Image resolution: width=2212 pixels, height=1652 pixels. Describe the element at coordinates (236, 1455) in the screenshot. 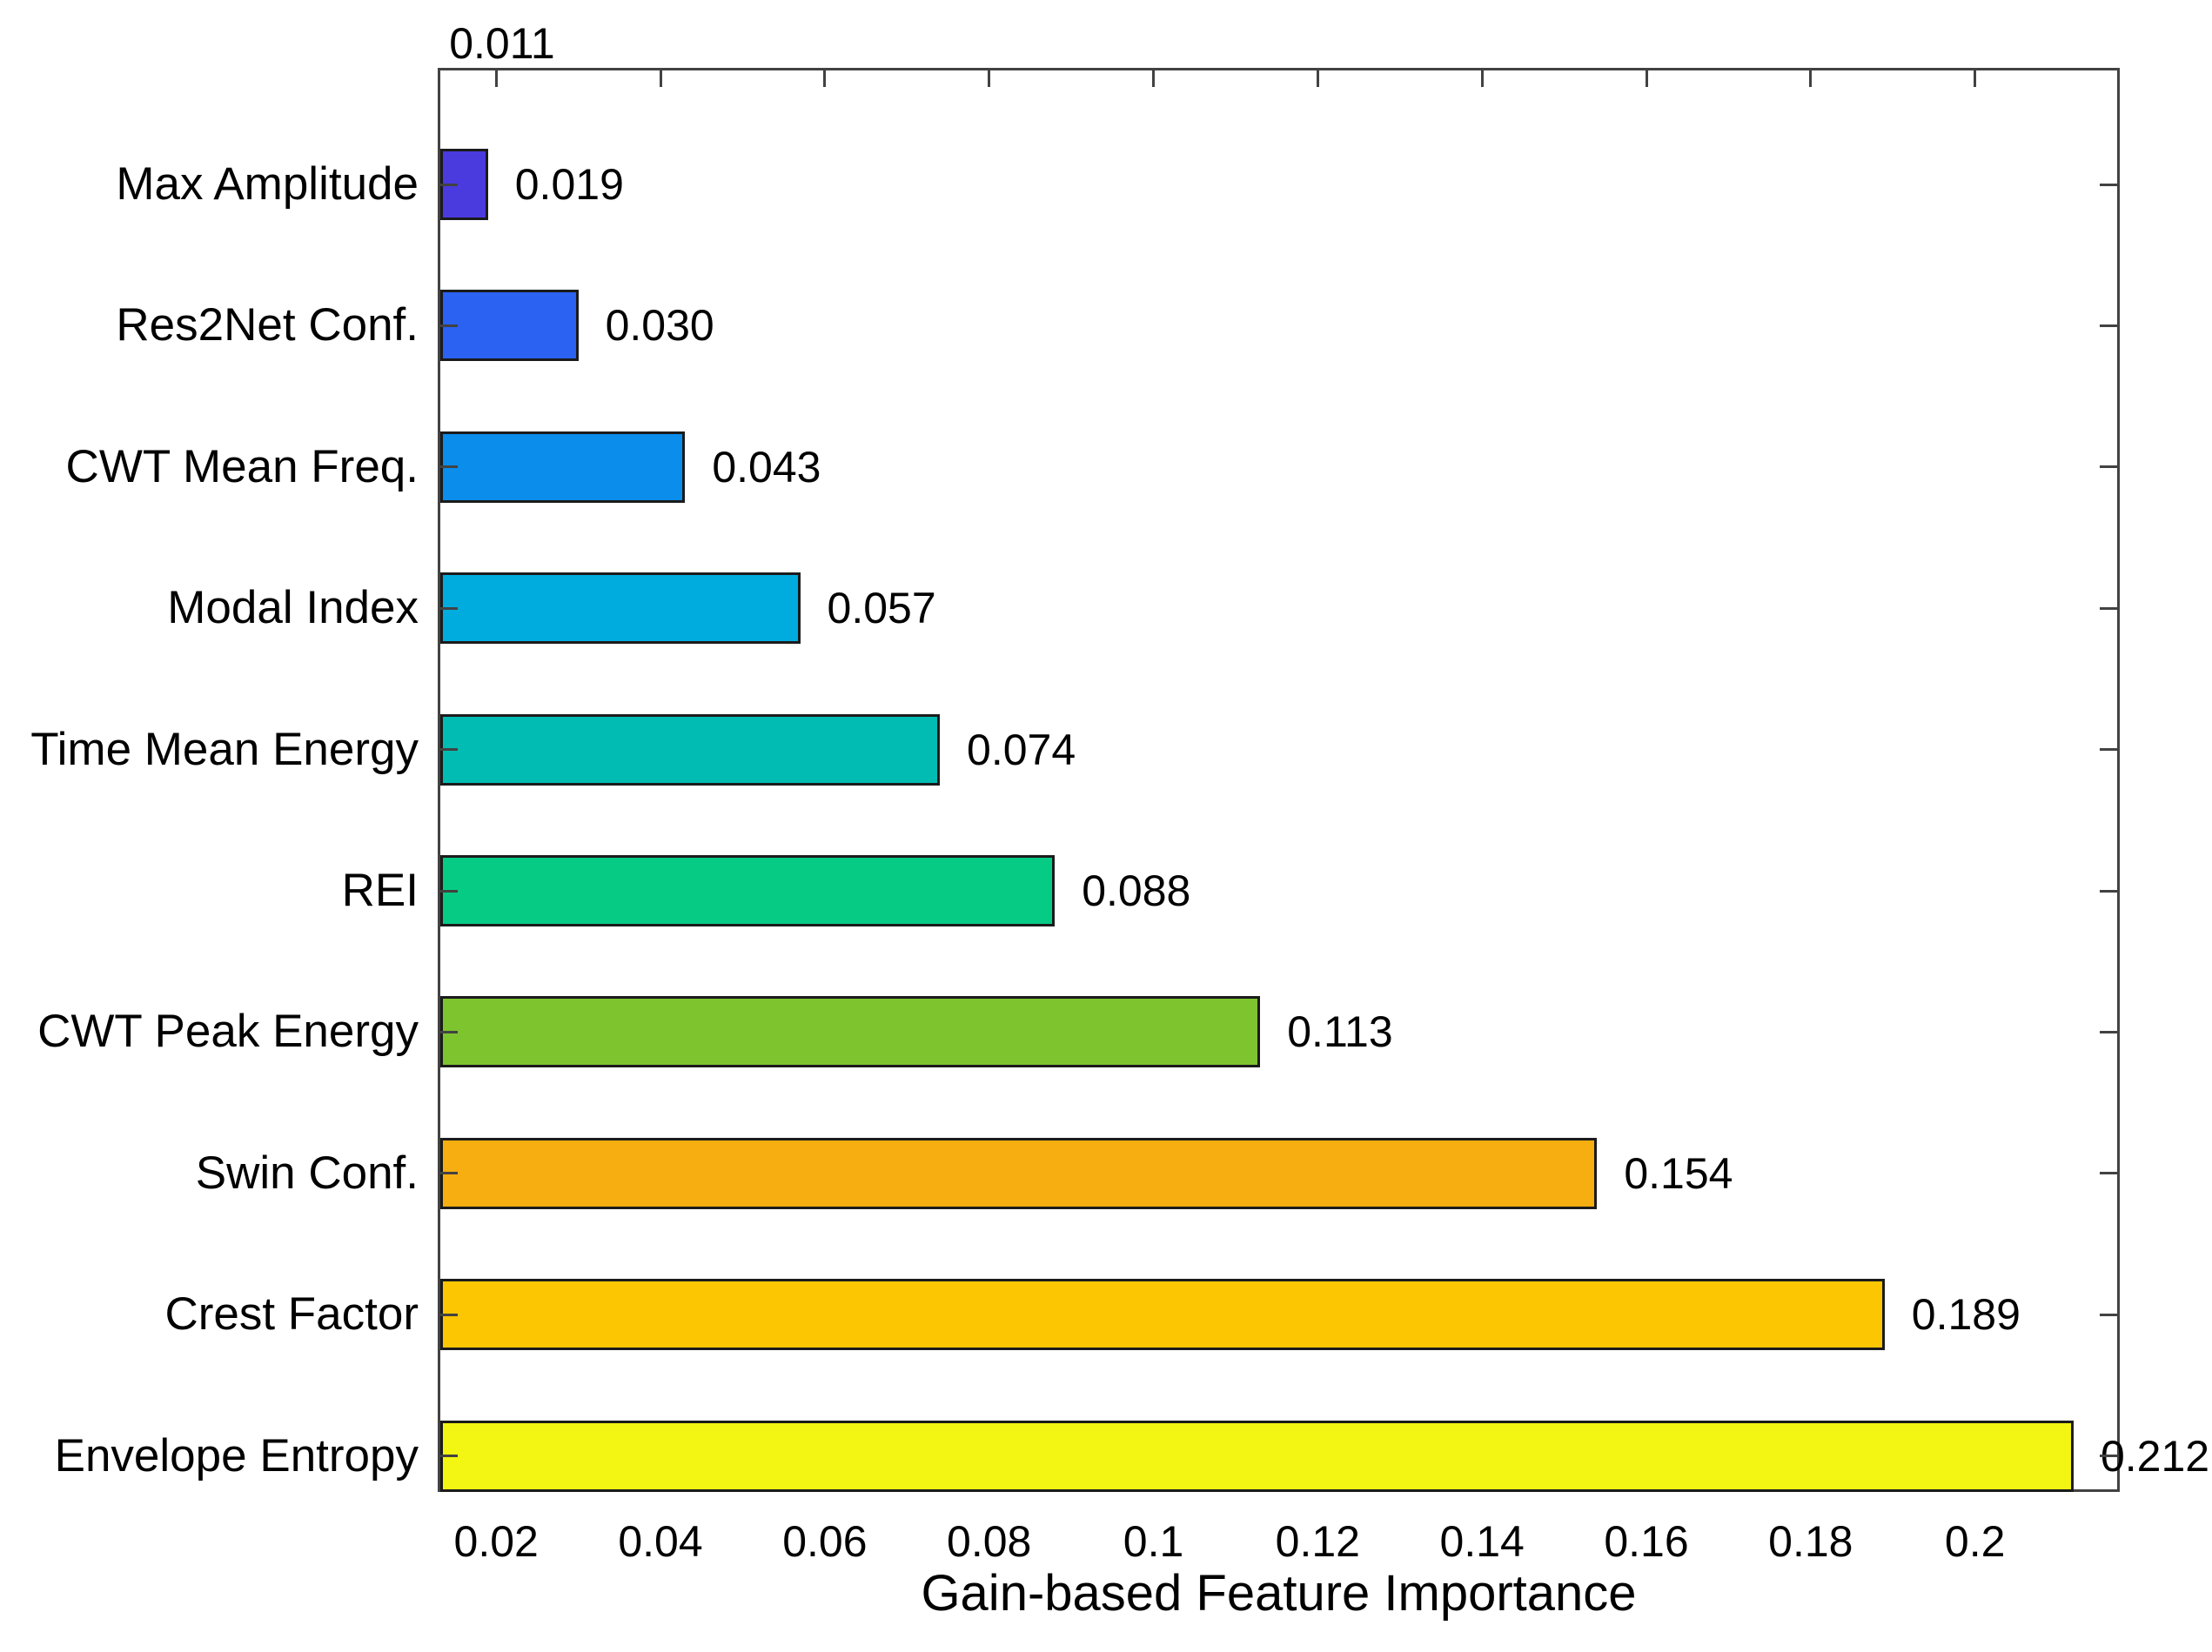

I see `category-label: Envelope Entropy` at that location.